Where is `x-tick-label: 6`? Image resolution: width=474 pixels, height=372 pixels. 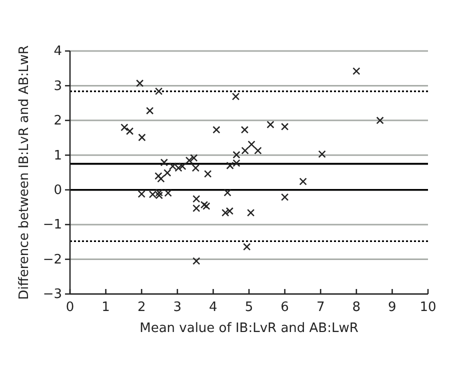 x-tick-label: 6 is located at coordinates (284, 308).